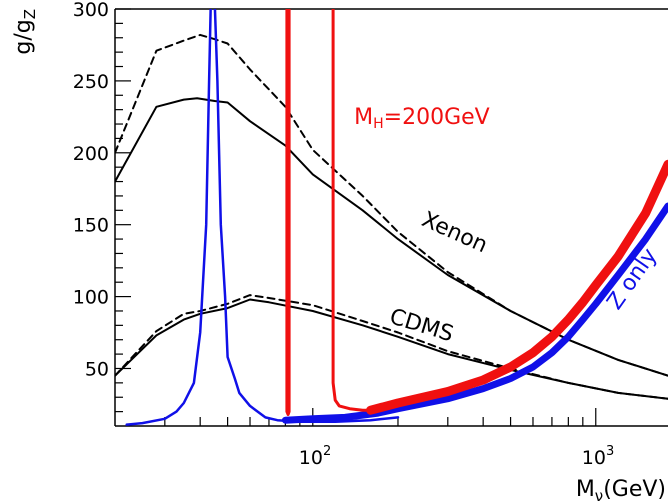 The height and width of the screenshot is (504, 668). What do you see at coordinates (598, 456) in the screenshot?
I see `x-tick-label: 10³` at bounding box center [598, 456].